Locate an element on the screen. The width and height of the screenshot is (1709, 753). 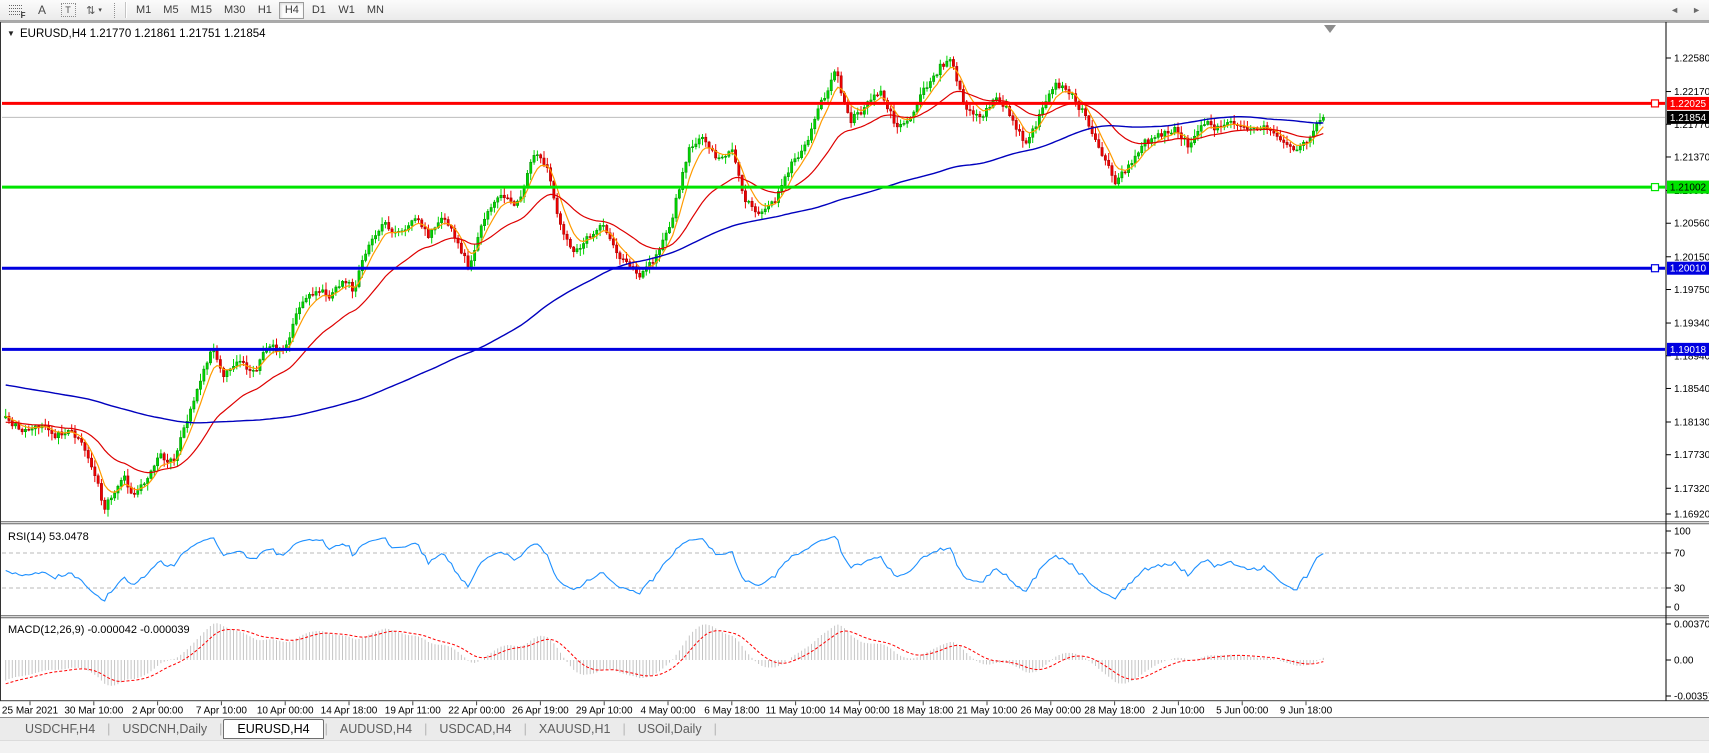
chart-tab-audusd-h4: AUDUSD,H4 is located at coordinates (376, 729).